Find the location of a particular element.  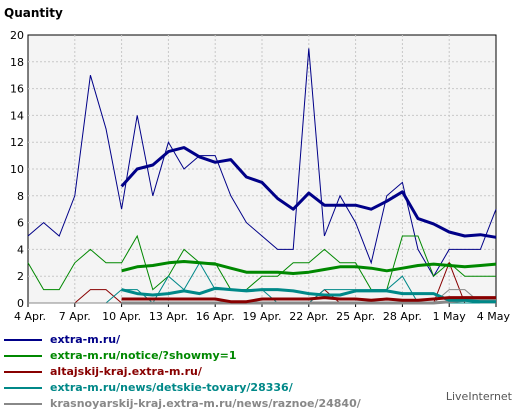

legend-item: extra-m.ru/news/detskie-tovary/28336/ is located at coordinates (194, 388).